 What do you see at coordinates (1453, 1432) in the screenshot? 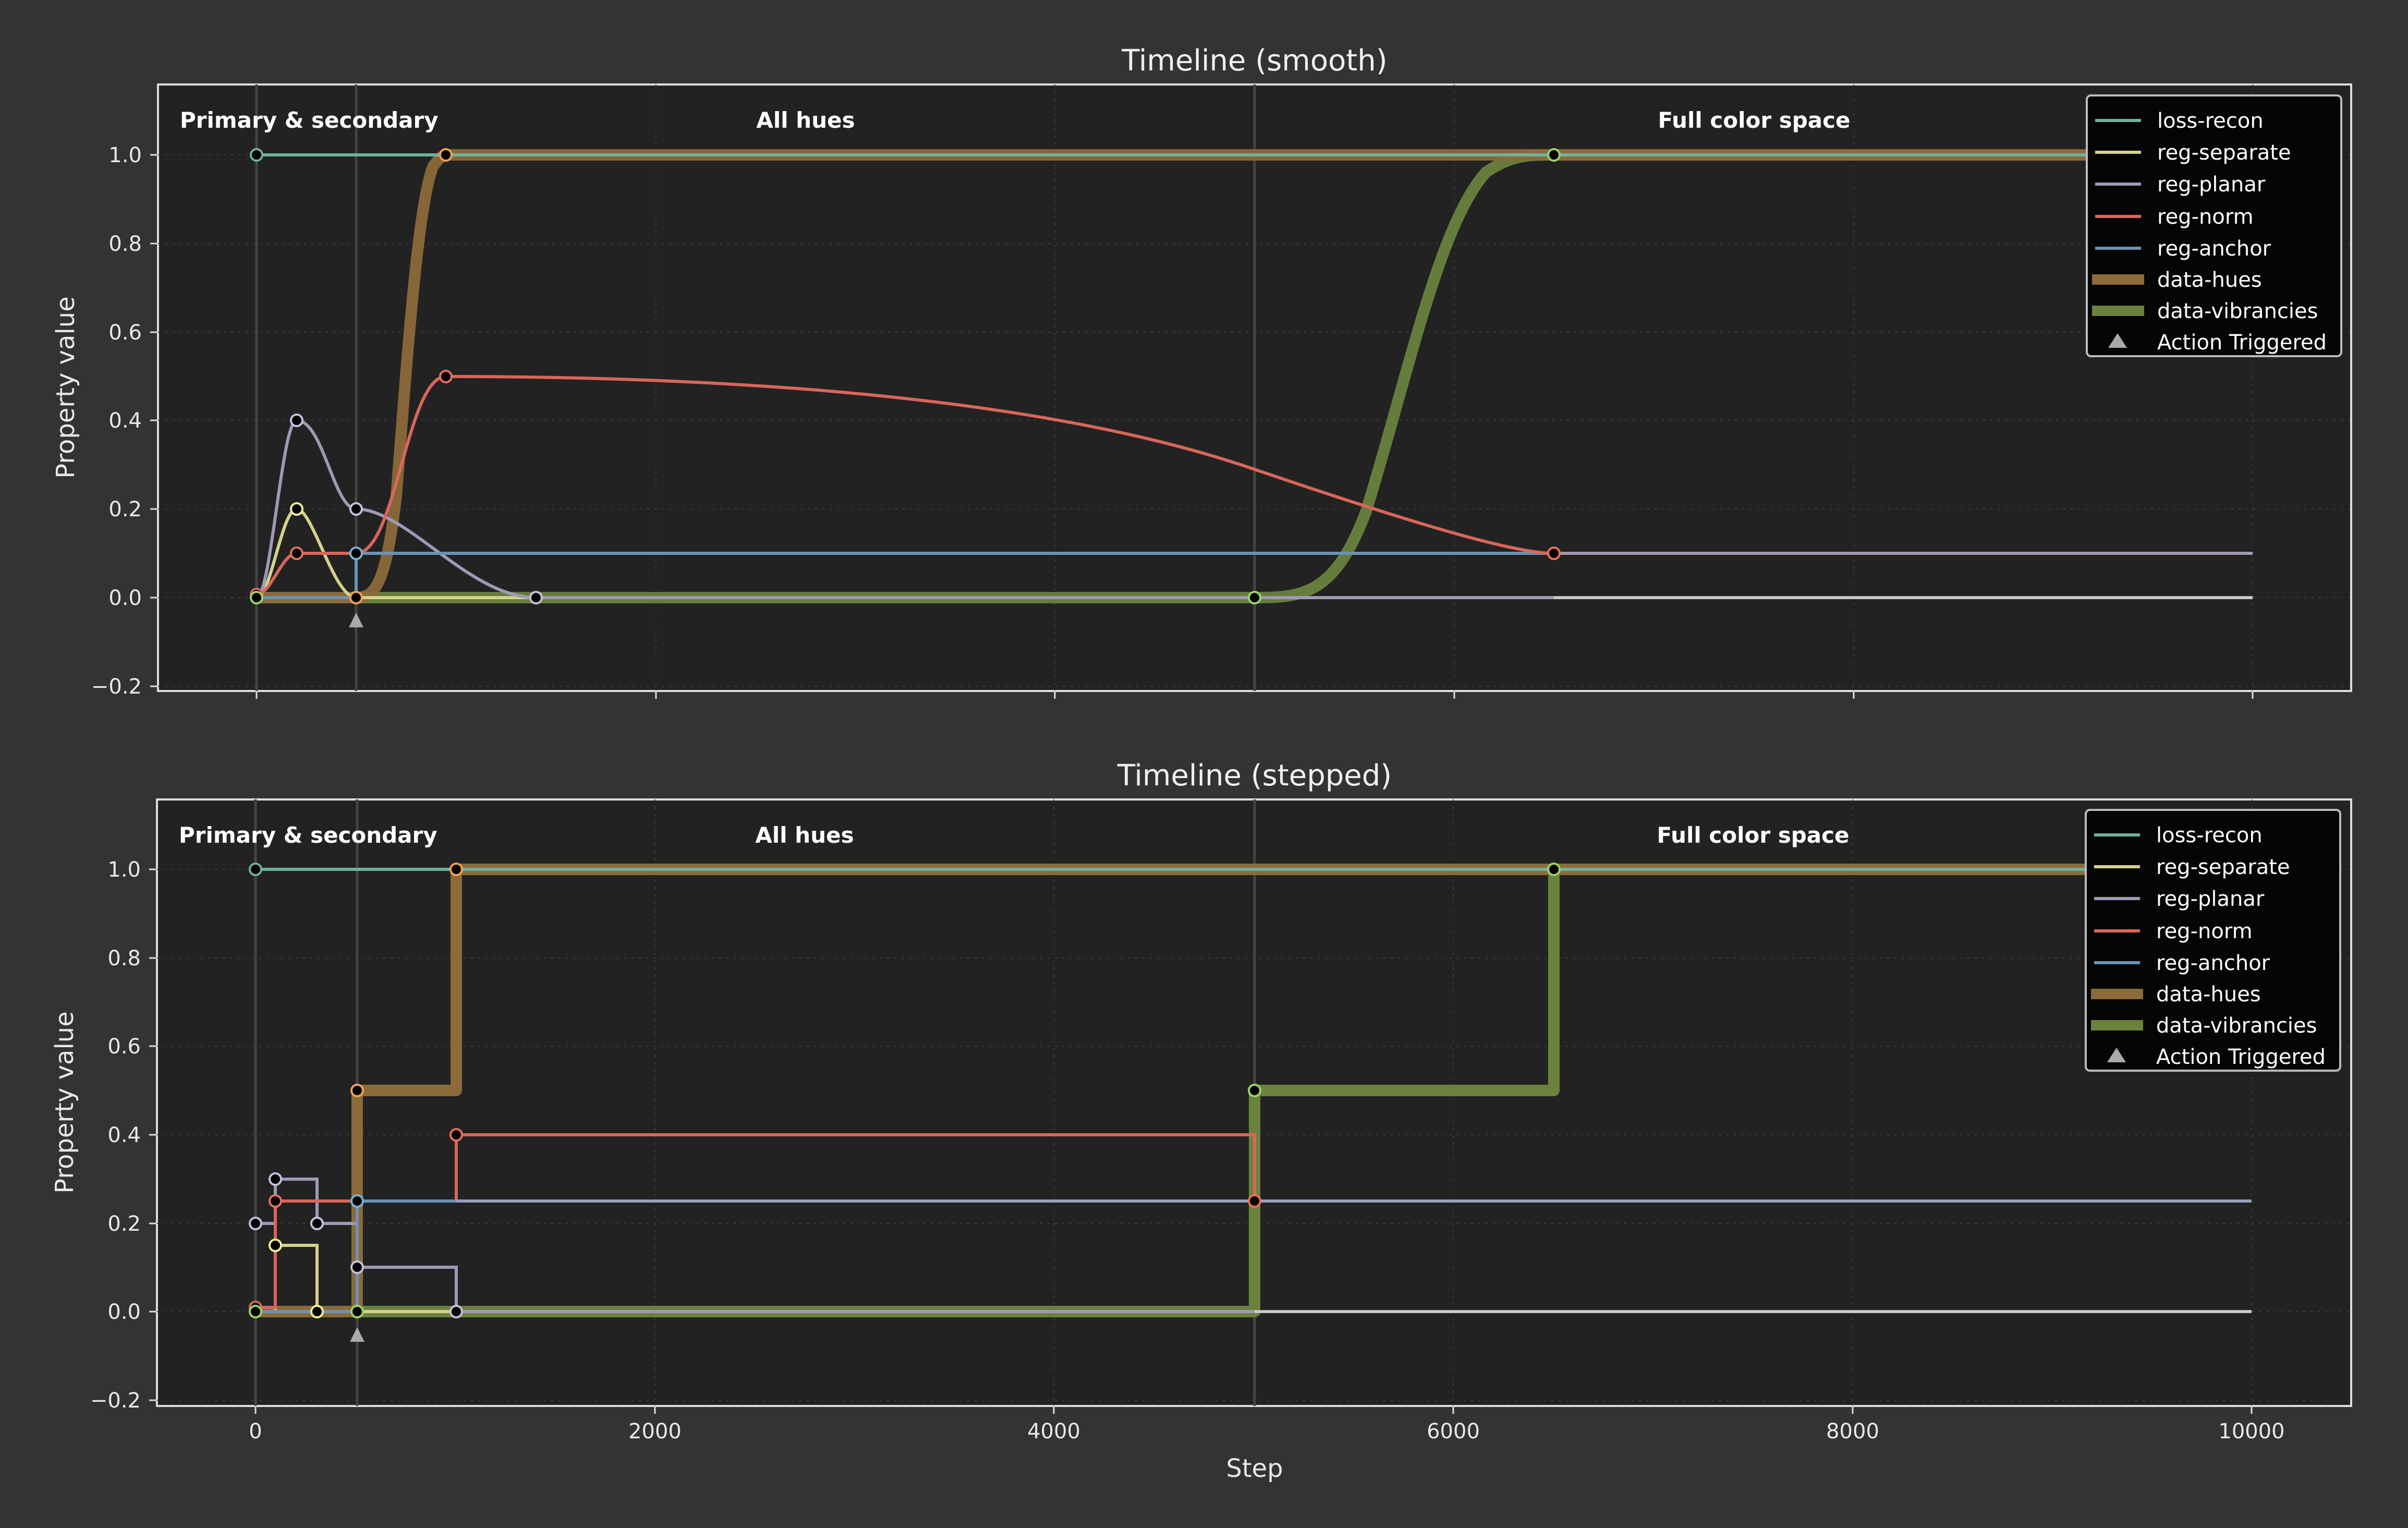
I see `x-tick-label: 6000` at bounding box center [1453, 1432].